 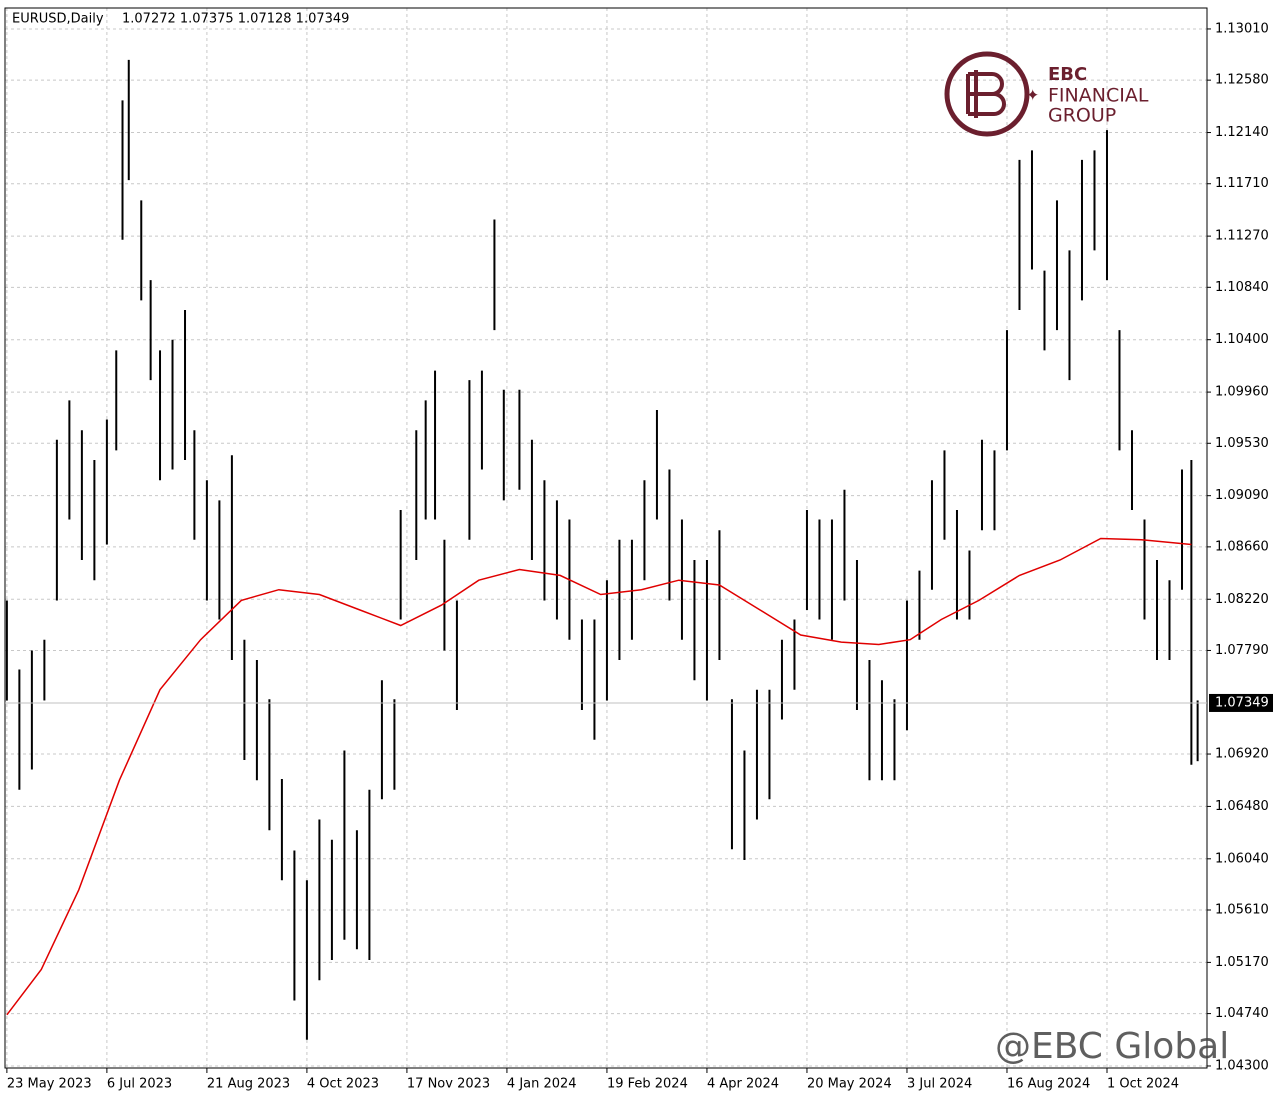 I want to click on y-tick-label: 1.12140, so click(x=1242, y=132).